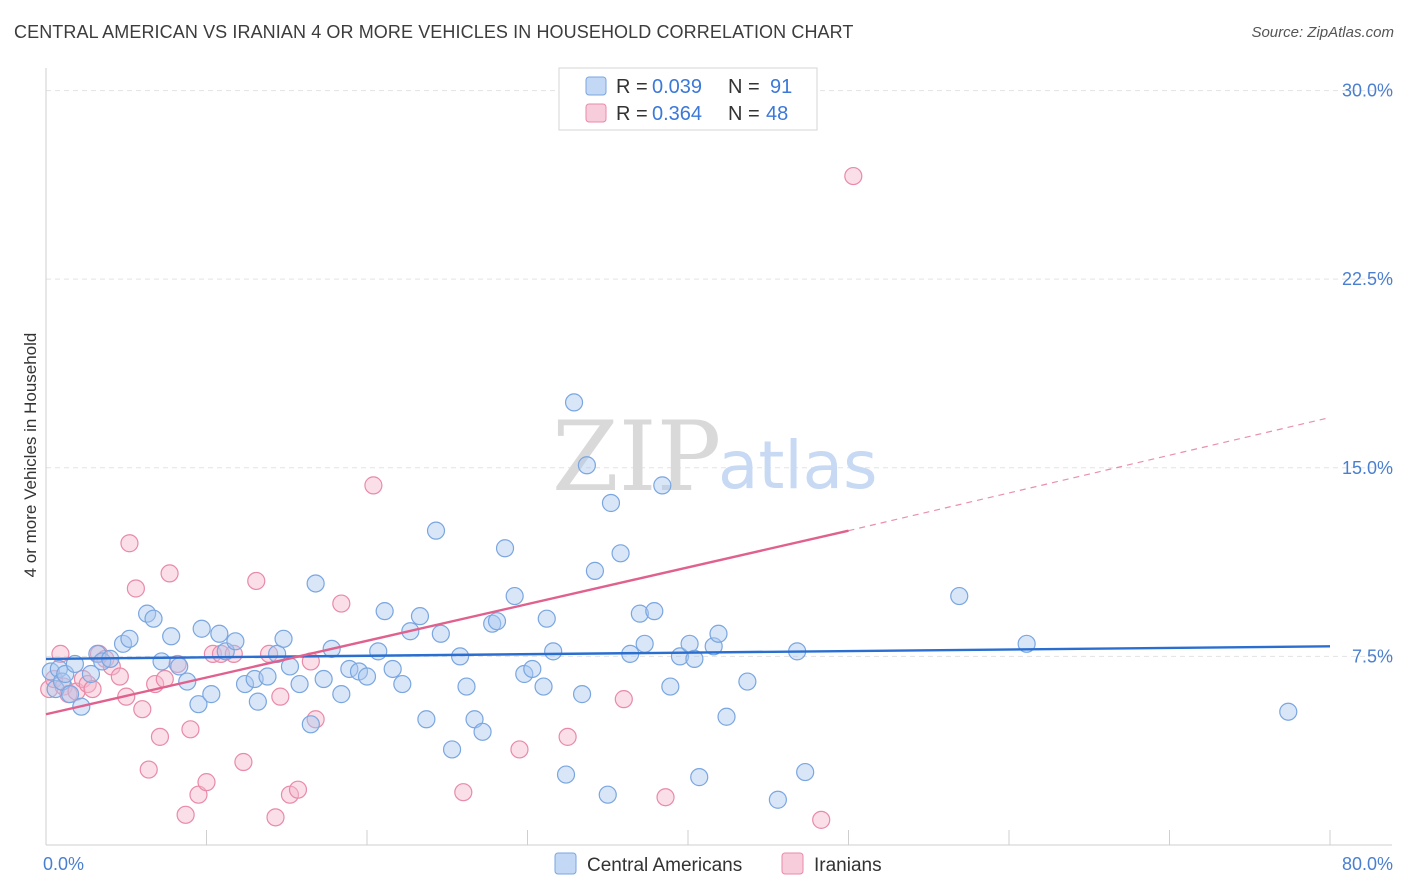 The width and height of the screenshot is (1406, 892). I want to click on y-tick-label: 7.5%, so click(1372, 656).